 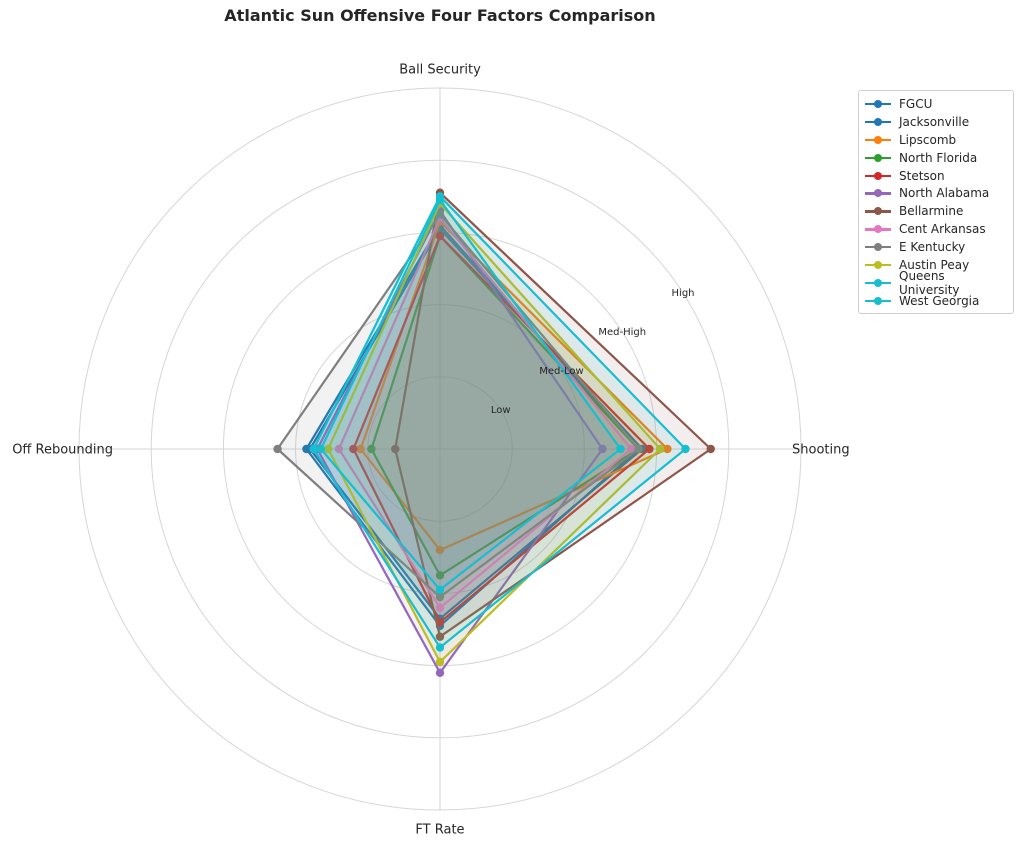 I want to click on axis-label: Off Rebounding, so click(x=62, y=450).